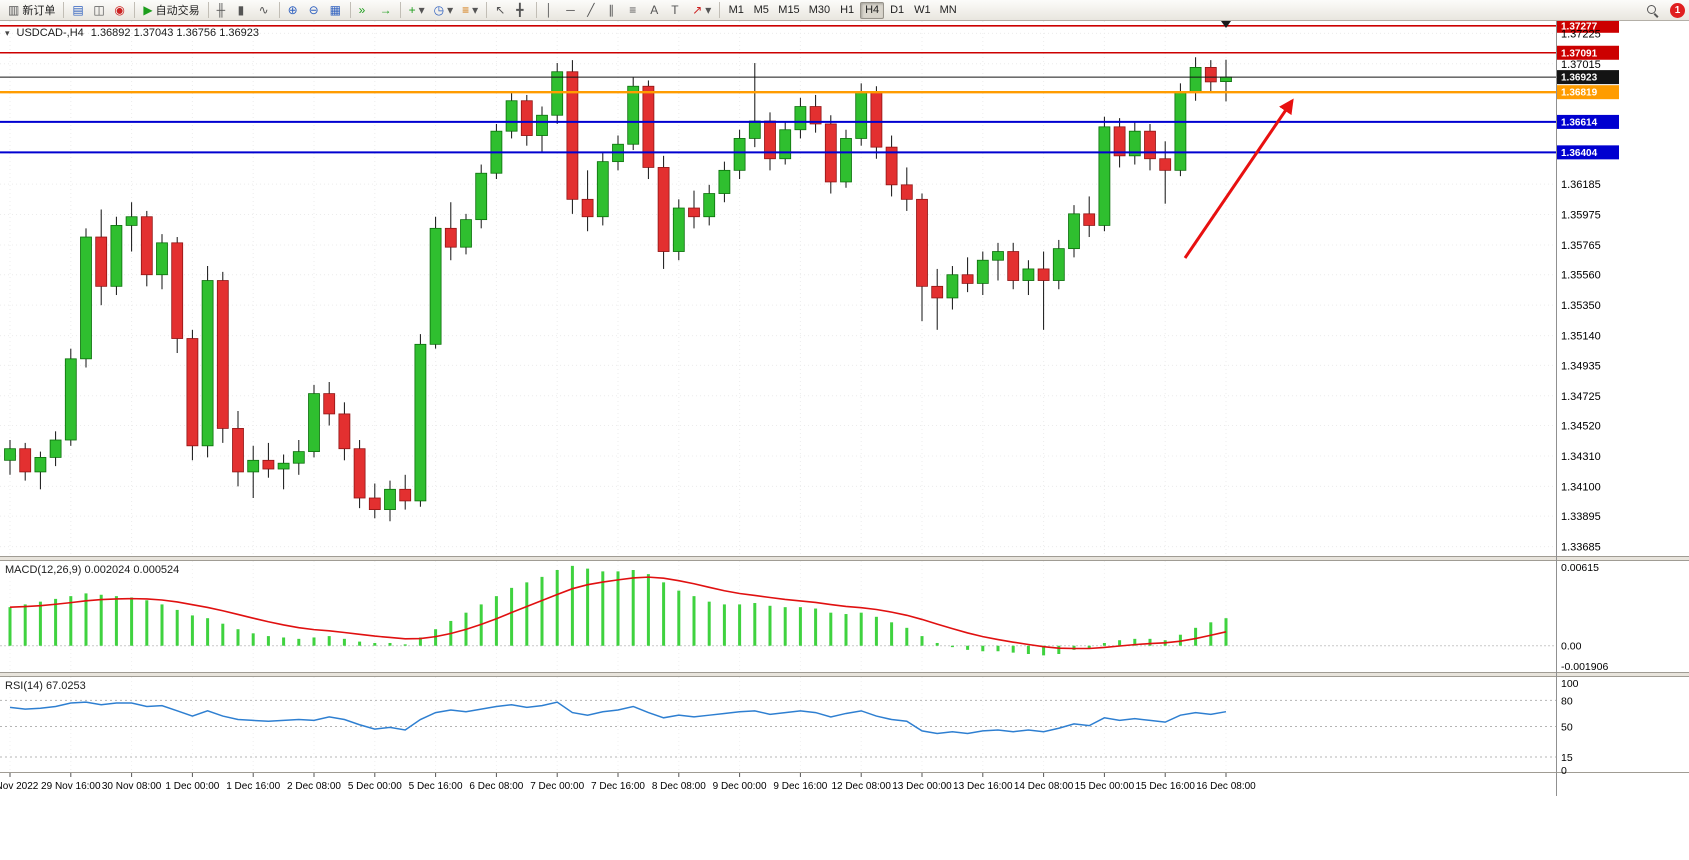 This screenshot has height=860, width=1689. I want to click on zoom-in-button: ⊕, so click(294, 10).